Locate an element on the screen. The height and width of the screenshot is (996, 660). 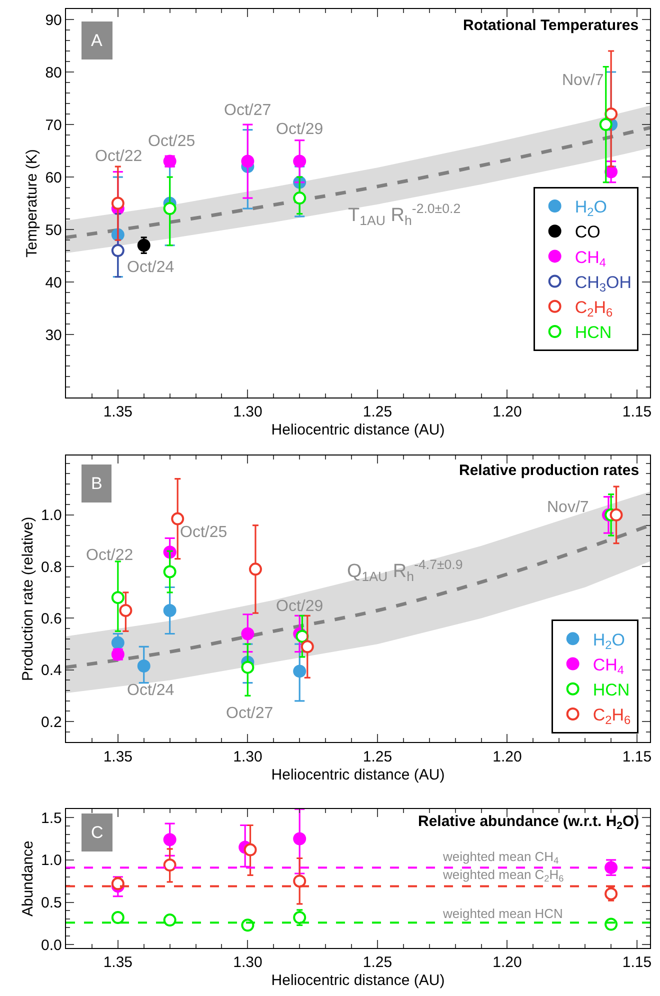
ref-line-label: weighted mean C$_{2}$H$_{6}$ is located at coordinates (503, 875).